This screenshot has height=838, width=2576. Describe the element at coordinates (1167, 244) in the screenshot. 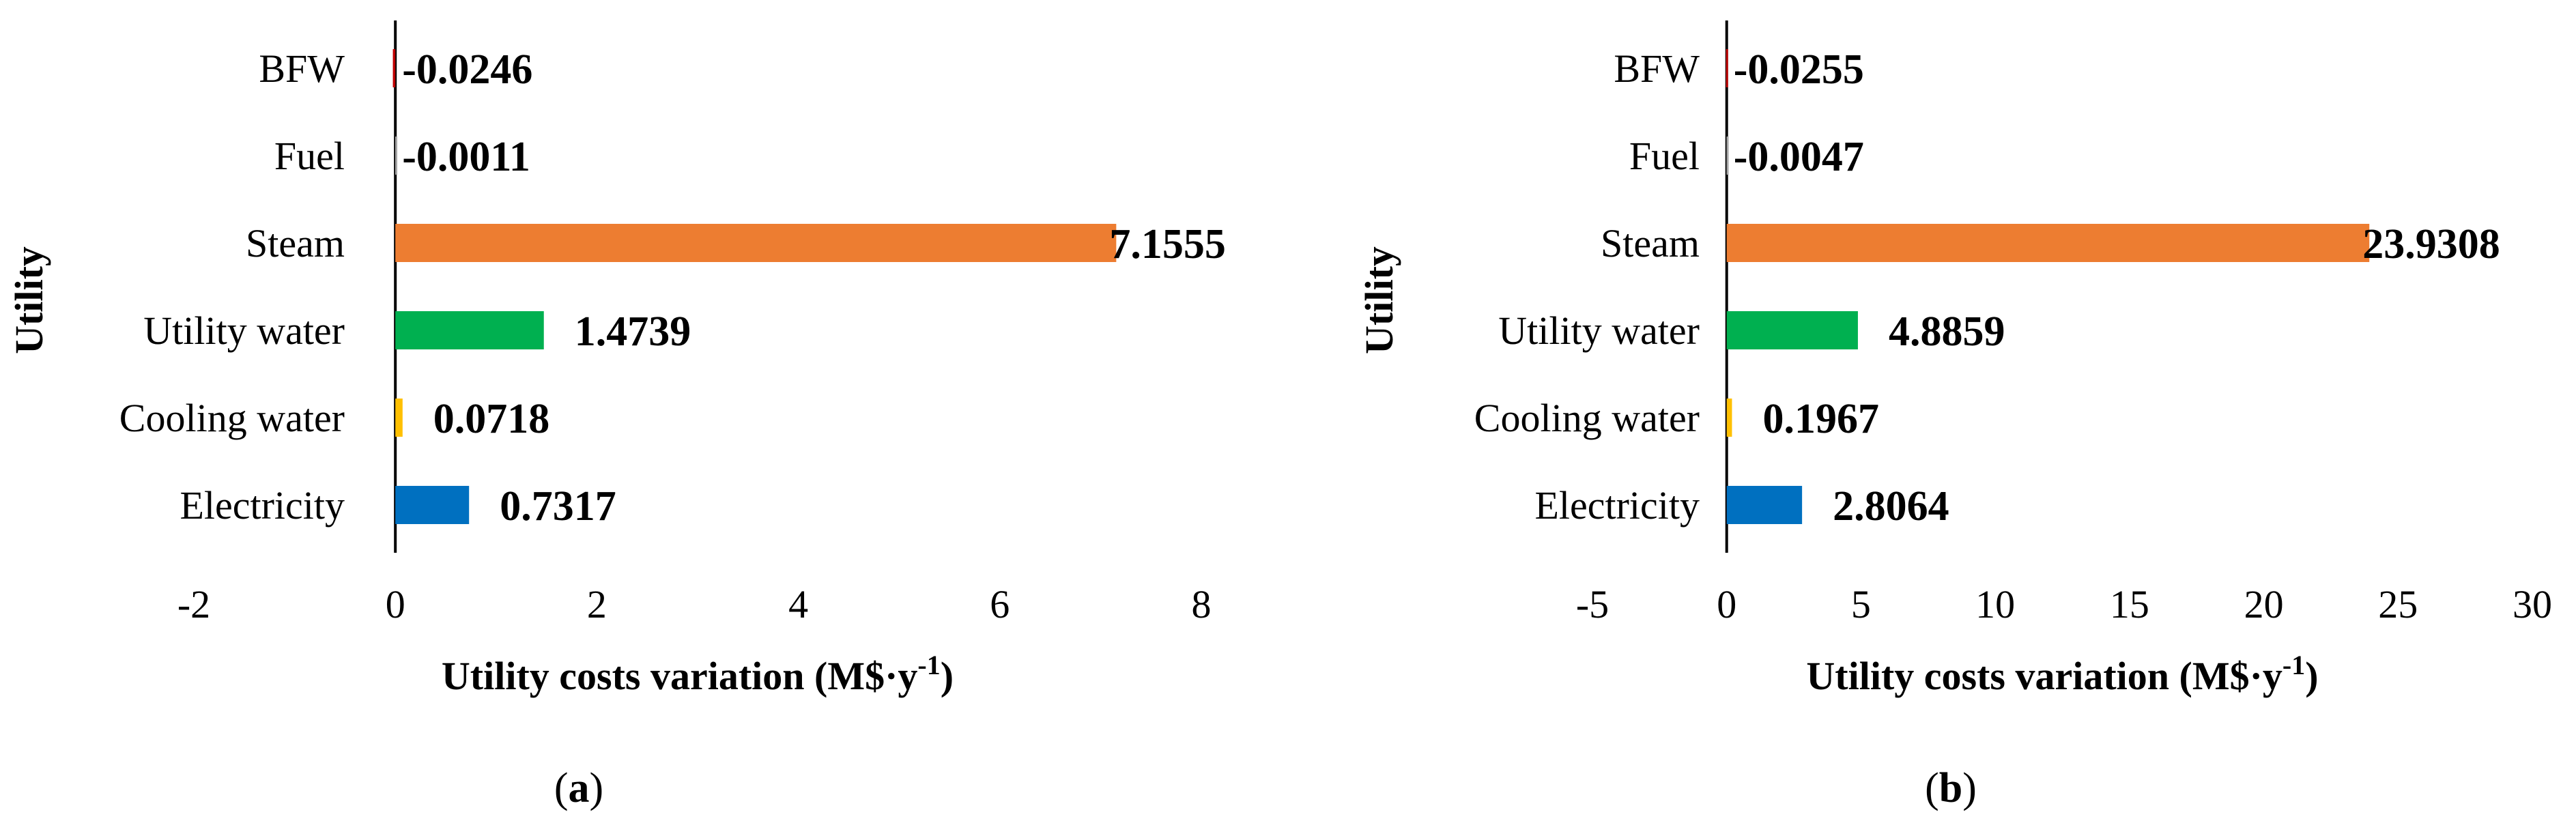

I see `data-label-steam: 7.1555` at that location.